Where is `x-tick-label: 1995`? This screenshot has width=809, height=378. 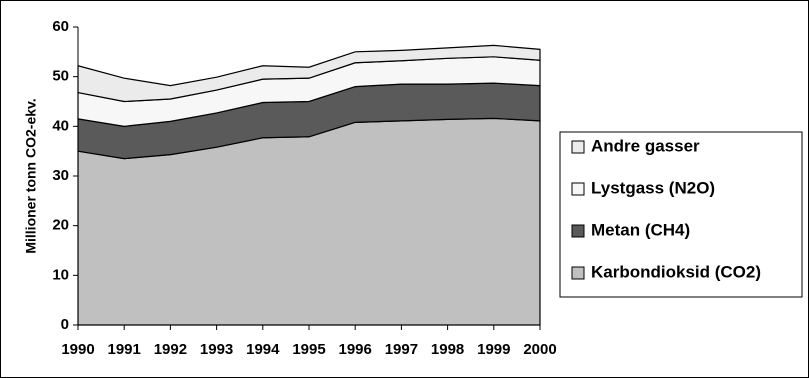 x-tick-label: 1995 is located at coordinates (308, 349).